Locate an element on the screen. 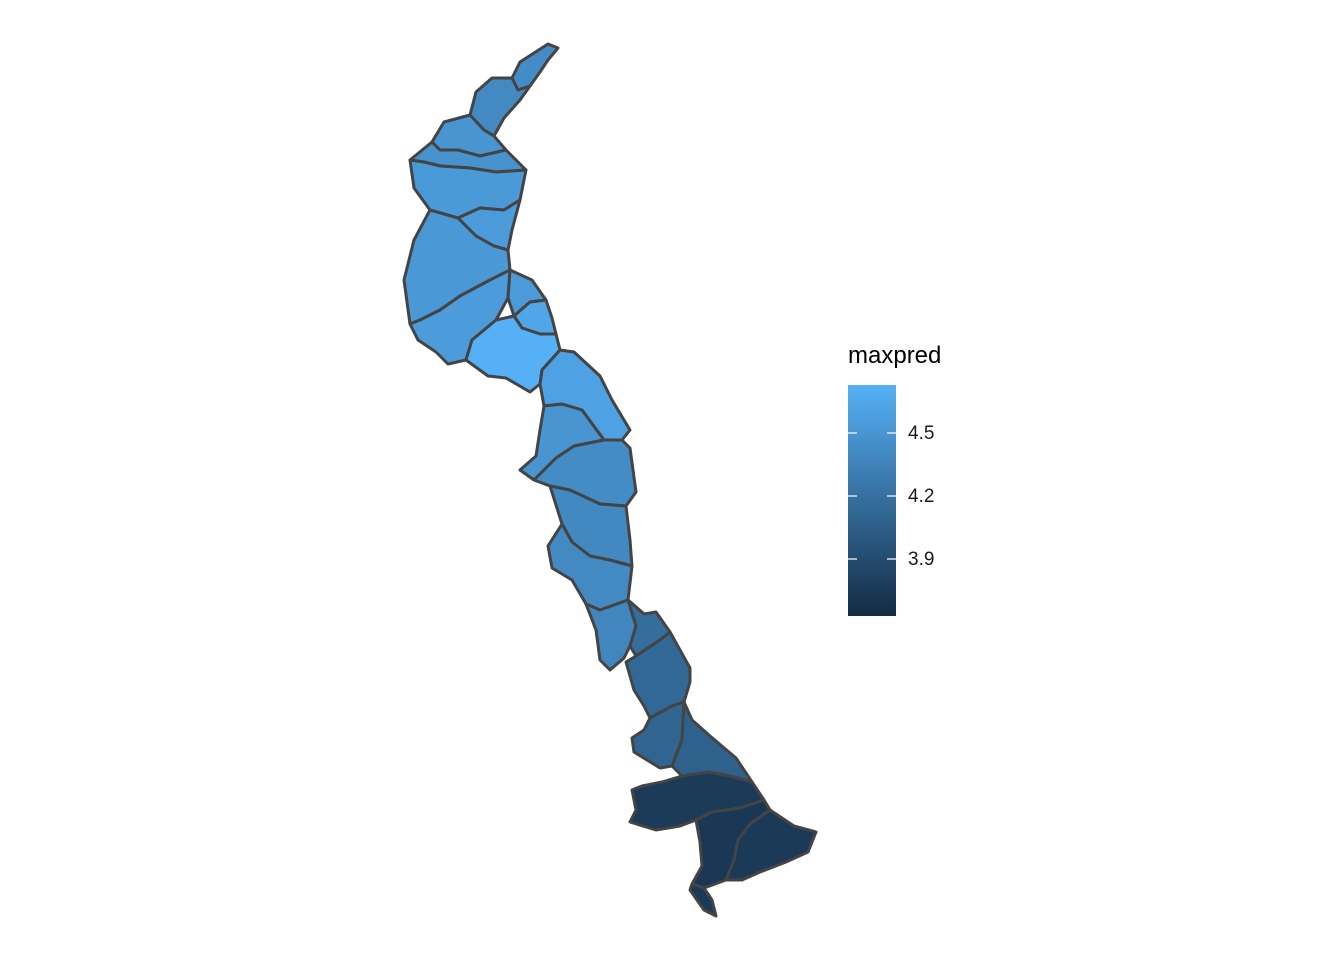 This screenshot has width=1344, height=960. legend-tick-label: 3.9 is located at coordinates (921, 559).